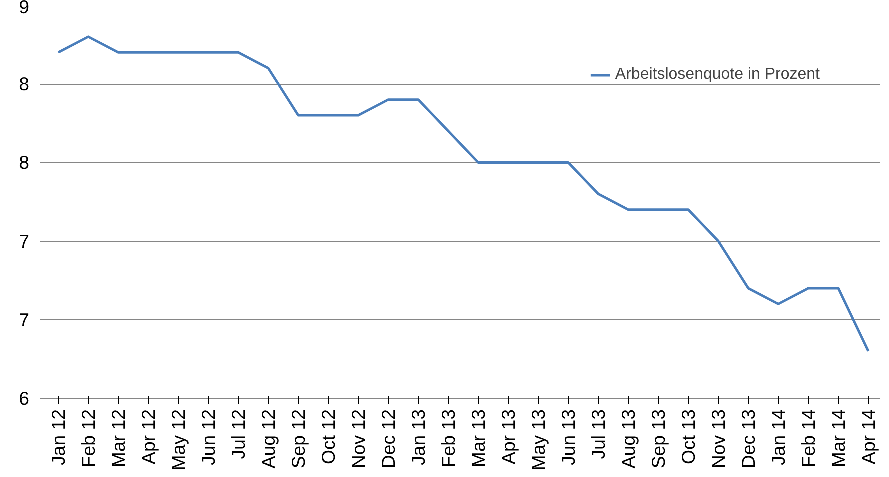 The width and height of the screenshot is (889, 477). What do you see at coordinates (748, 439) in the screenshot?
I see `x-tick-label: Dec 13` at bounding box center [748, 439].